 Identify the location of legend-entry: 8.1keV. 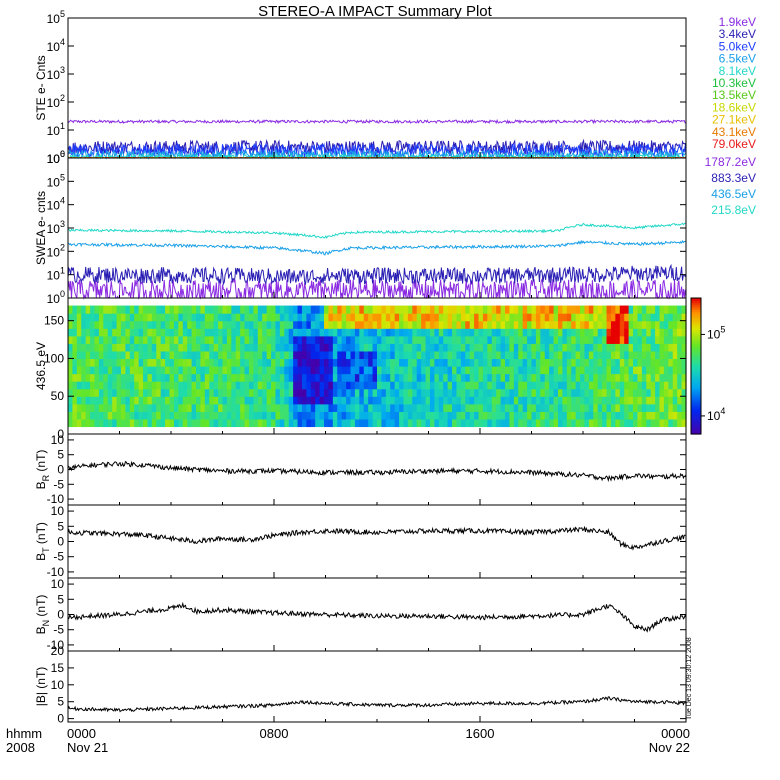
(737, 71).